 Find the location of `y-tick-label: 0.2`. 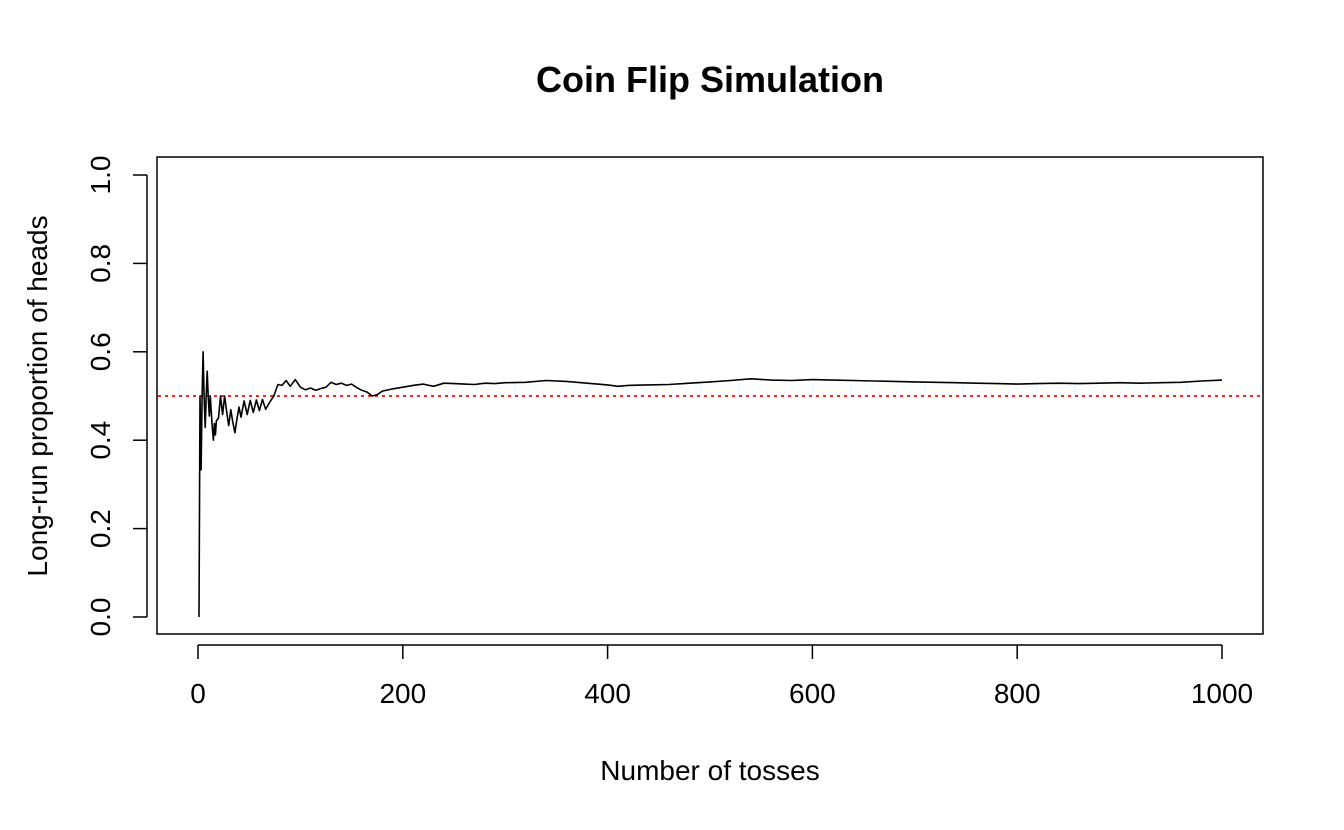

y-tick-label: 0.2 is located at coordinates (100, 528).